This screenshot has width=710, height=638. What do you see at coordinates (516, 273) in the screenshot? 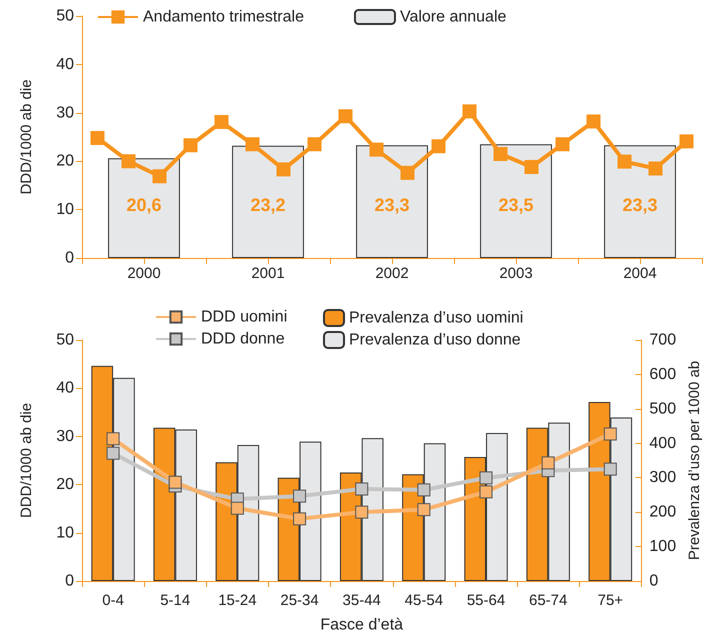
I see `x-tick-label: 2003` at bounding box center [516, 273].